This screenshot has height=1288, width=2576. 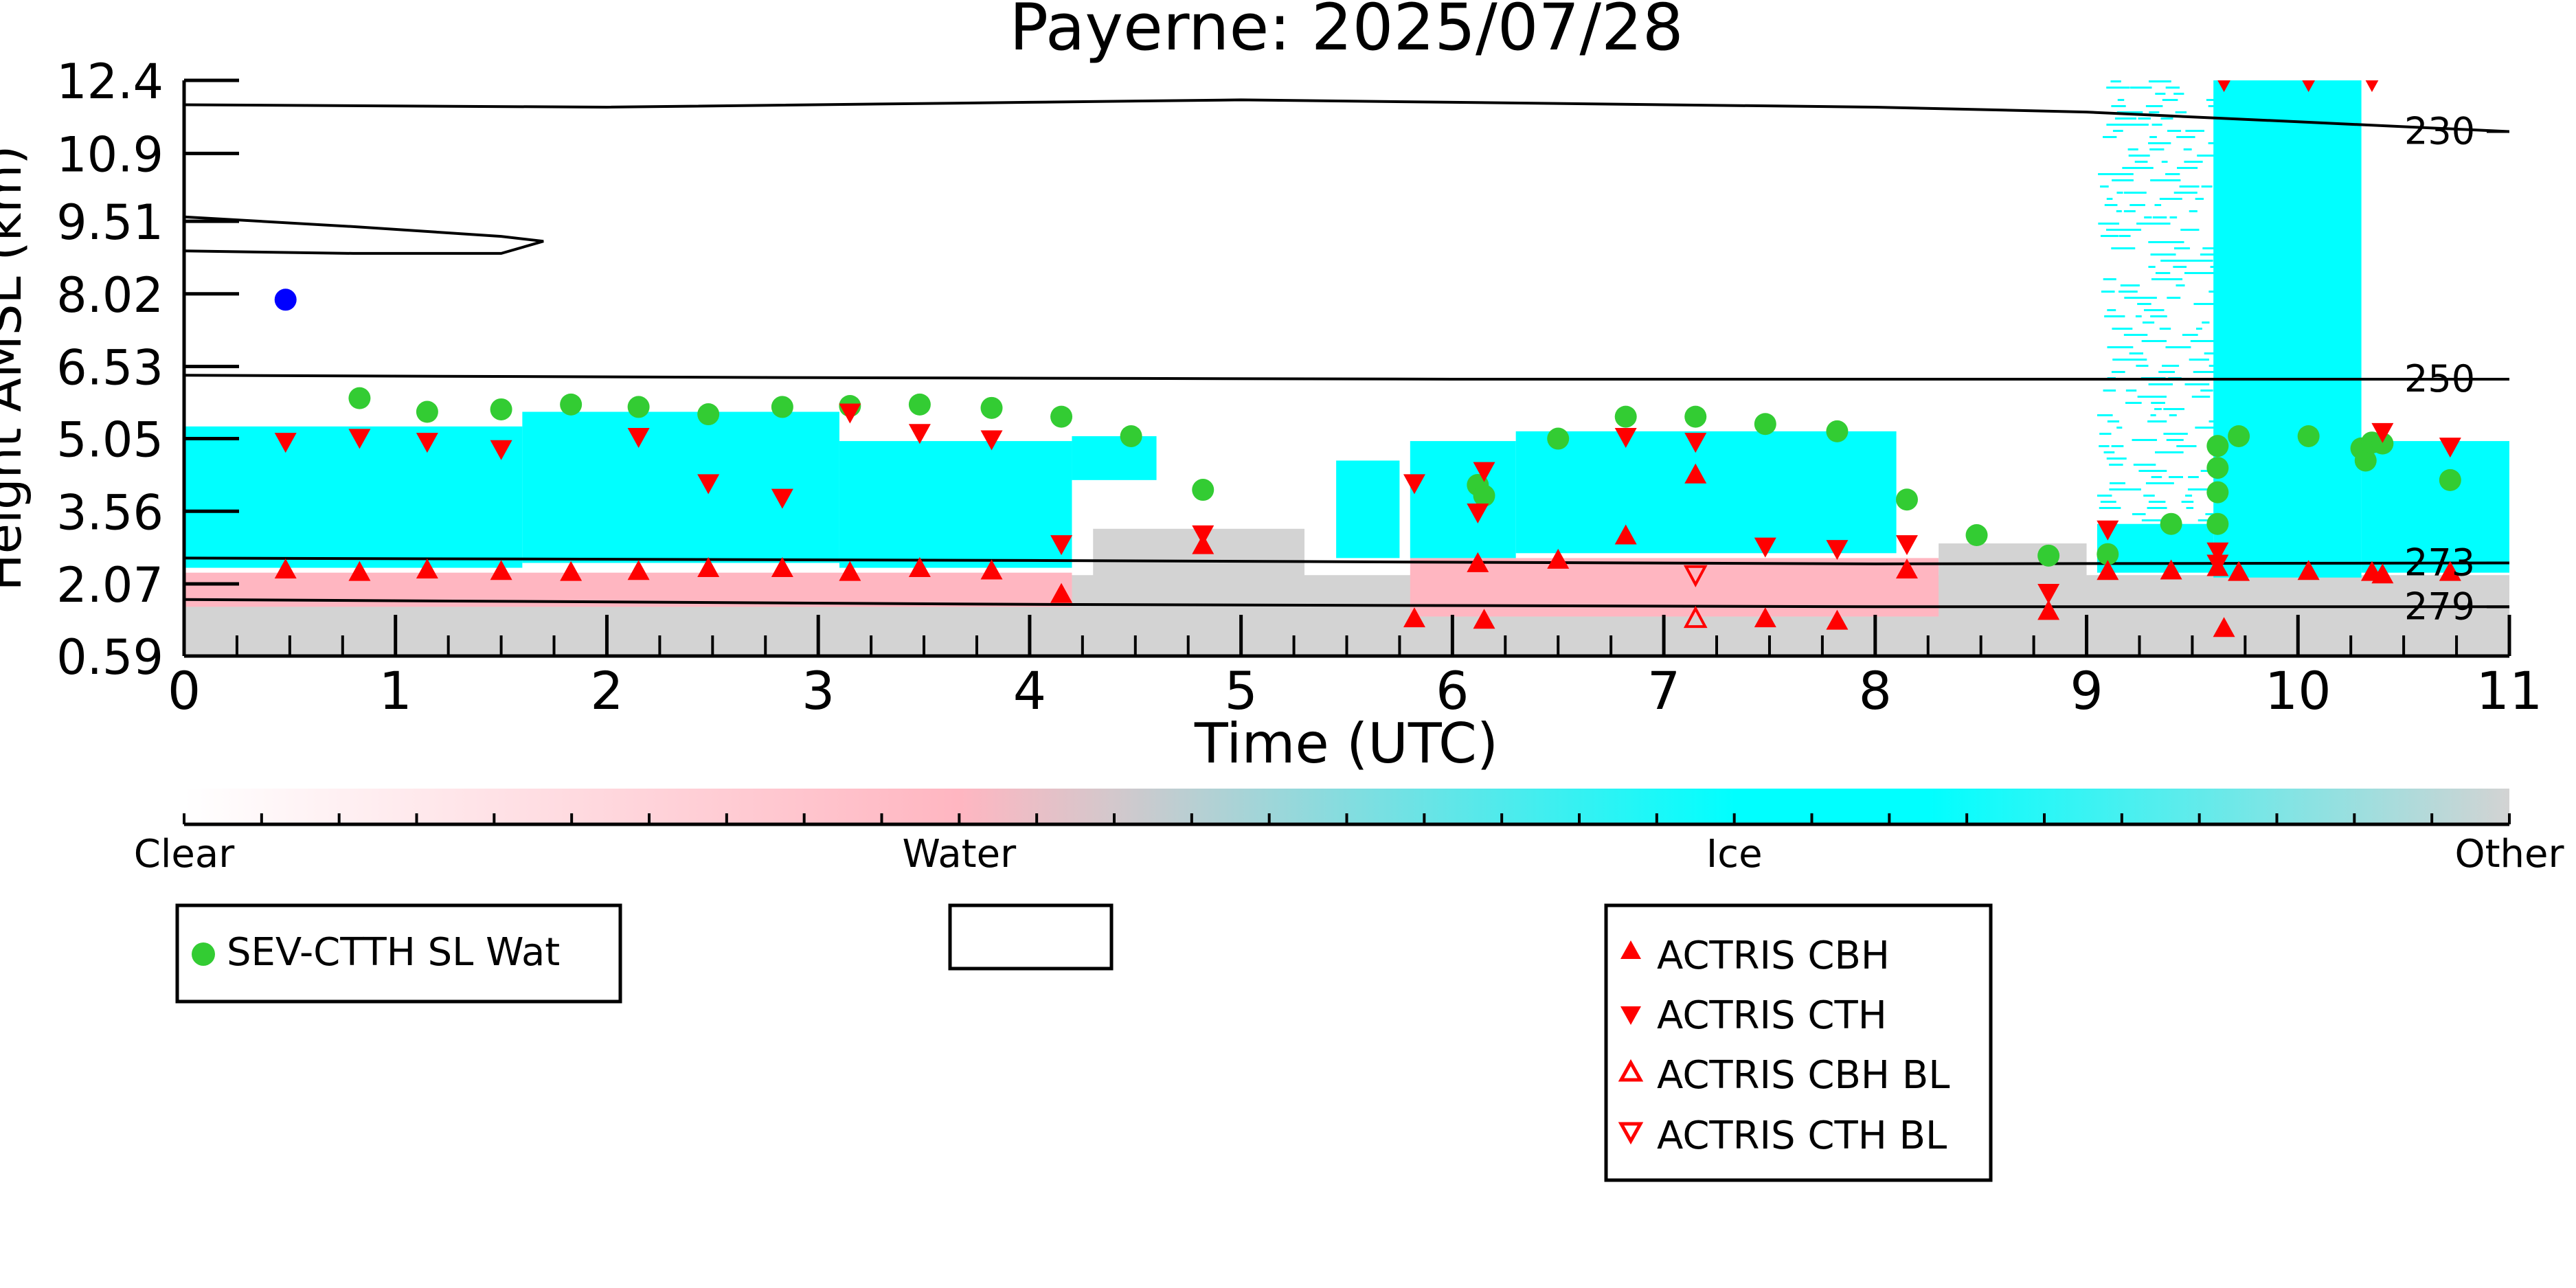 What do you see at coordinates (1802, 1136) in the screenshot?
I see `legend-label: ACTRIS CTH BL` at bounding box center [1802, 1136].